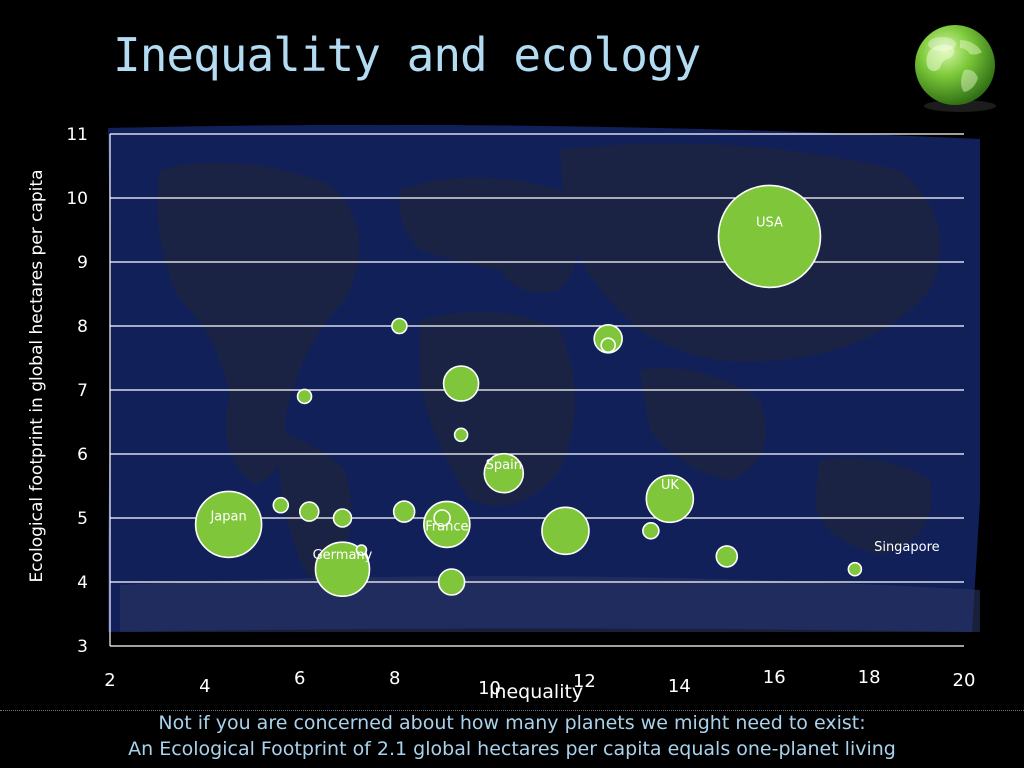  I want to click on y-tick-label: 11, so click(77, 135).